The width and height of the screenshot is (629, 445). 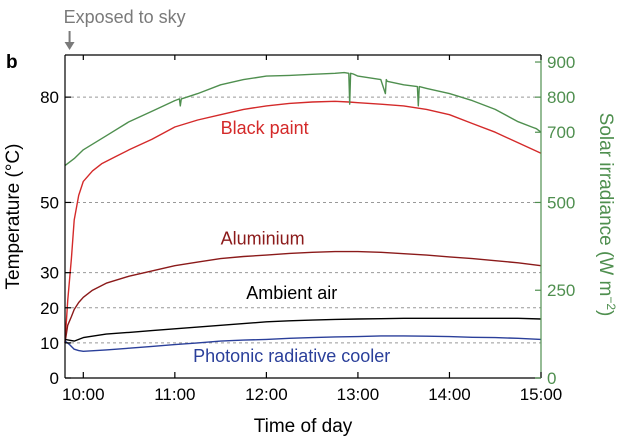 I want to click on x-tick-label: 14:00, so click(x=449, y=394).